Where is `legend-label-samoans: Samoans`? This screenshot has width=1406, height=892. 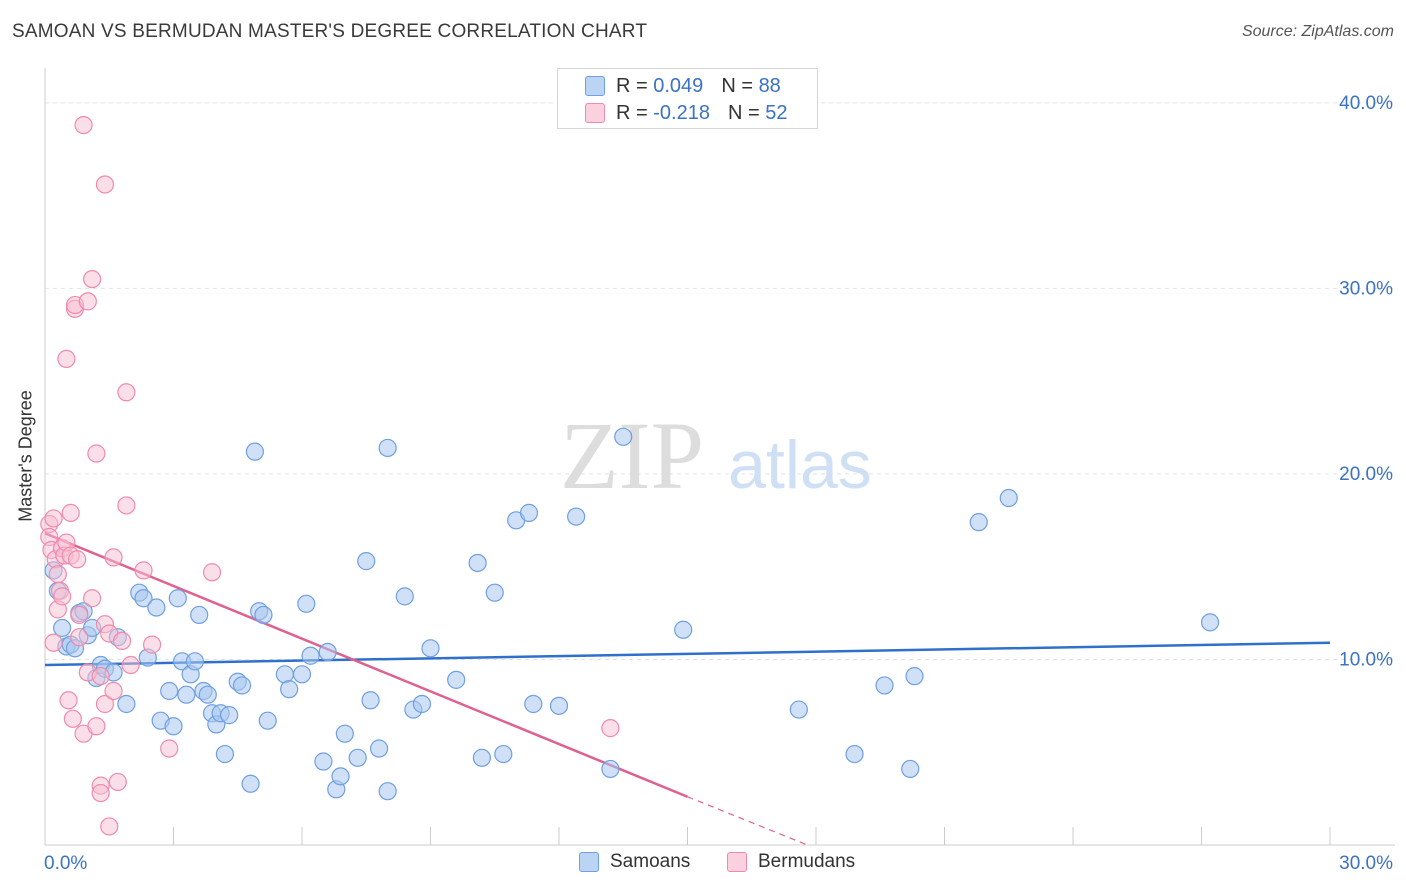
legend-label-samoans: Samoans is located at coordinates (650, 861).